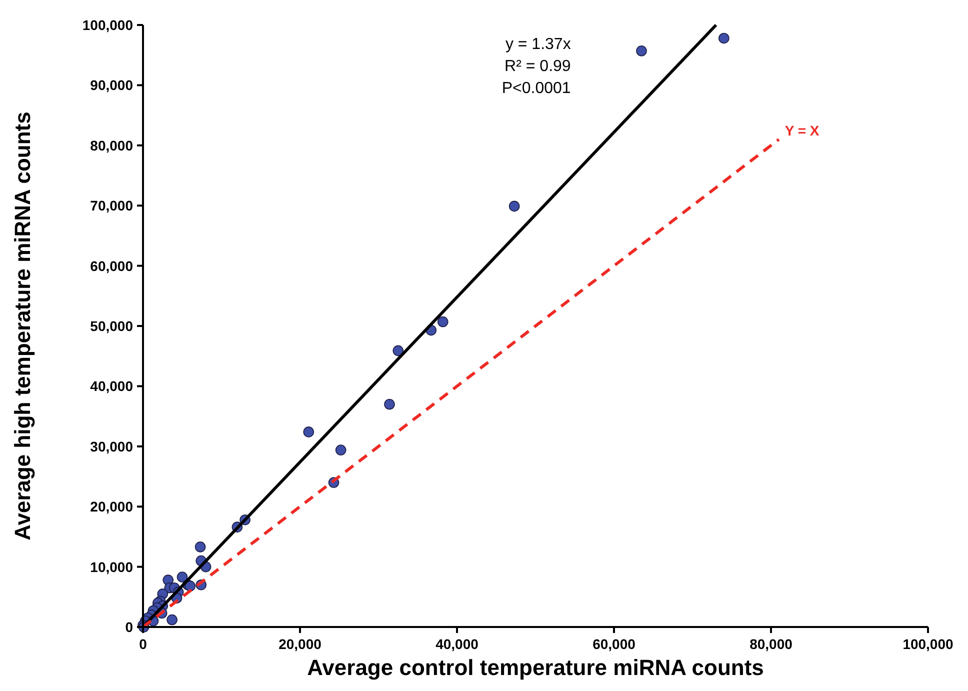  What do you see at coordinates (457, 644) in the screenshot?
I see `x-tick-label: 40,000` at bounding box center [457, 644].